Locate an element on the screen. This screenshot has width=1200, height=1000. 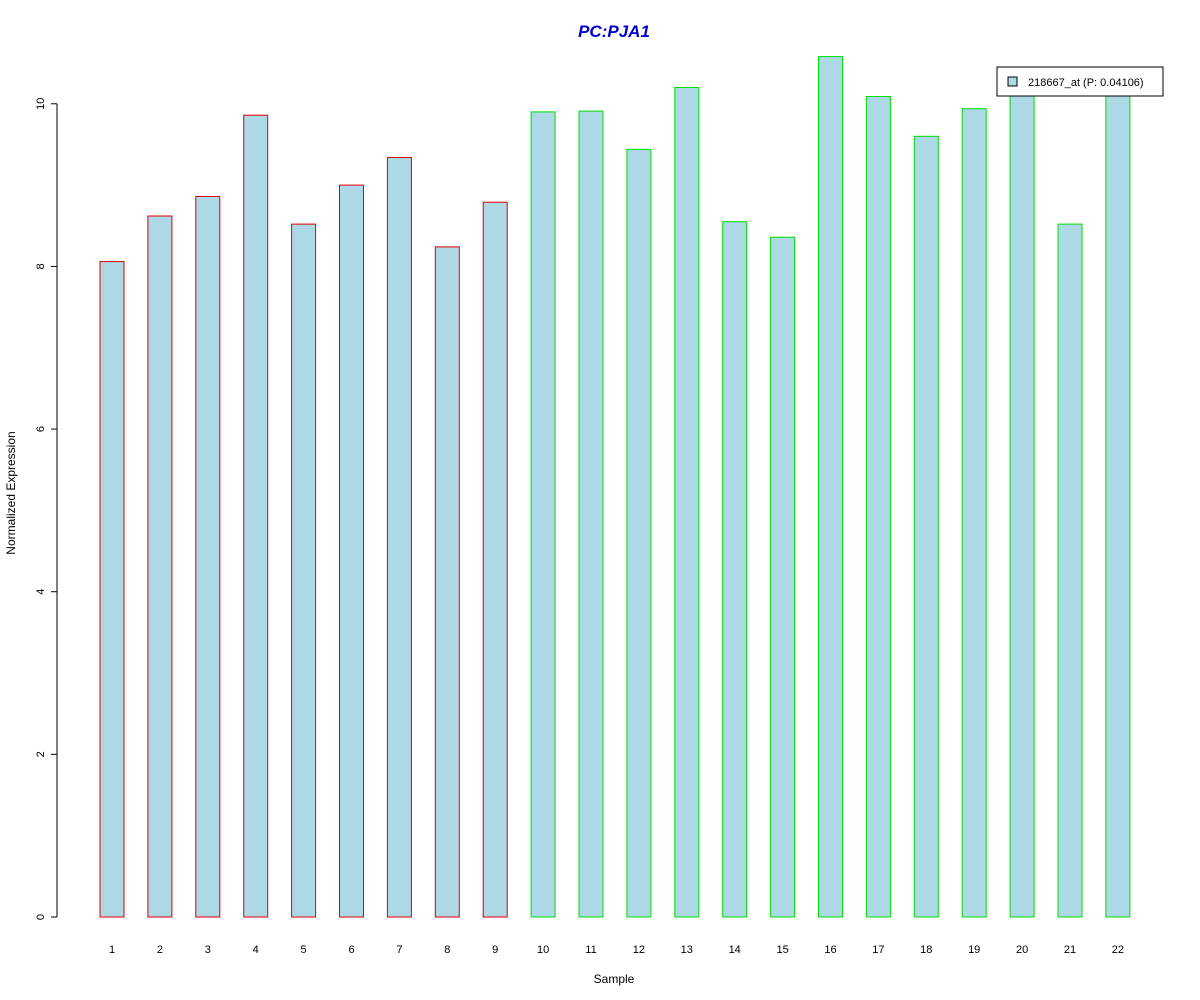
x-tick-label: 18 is located at coordinates (926, 950).